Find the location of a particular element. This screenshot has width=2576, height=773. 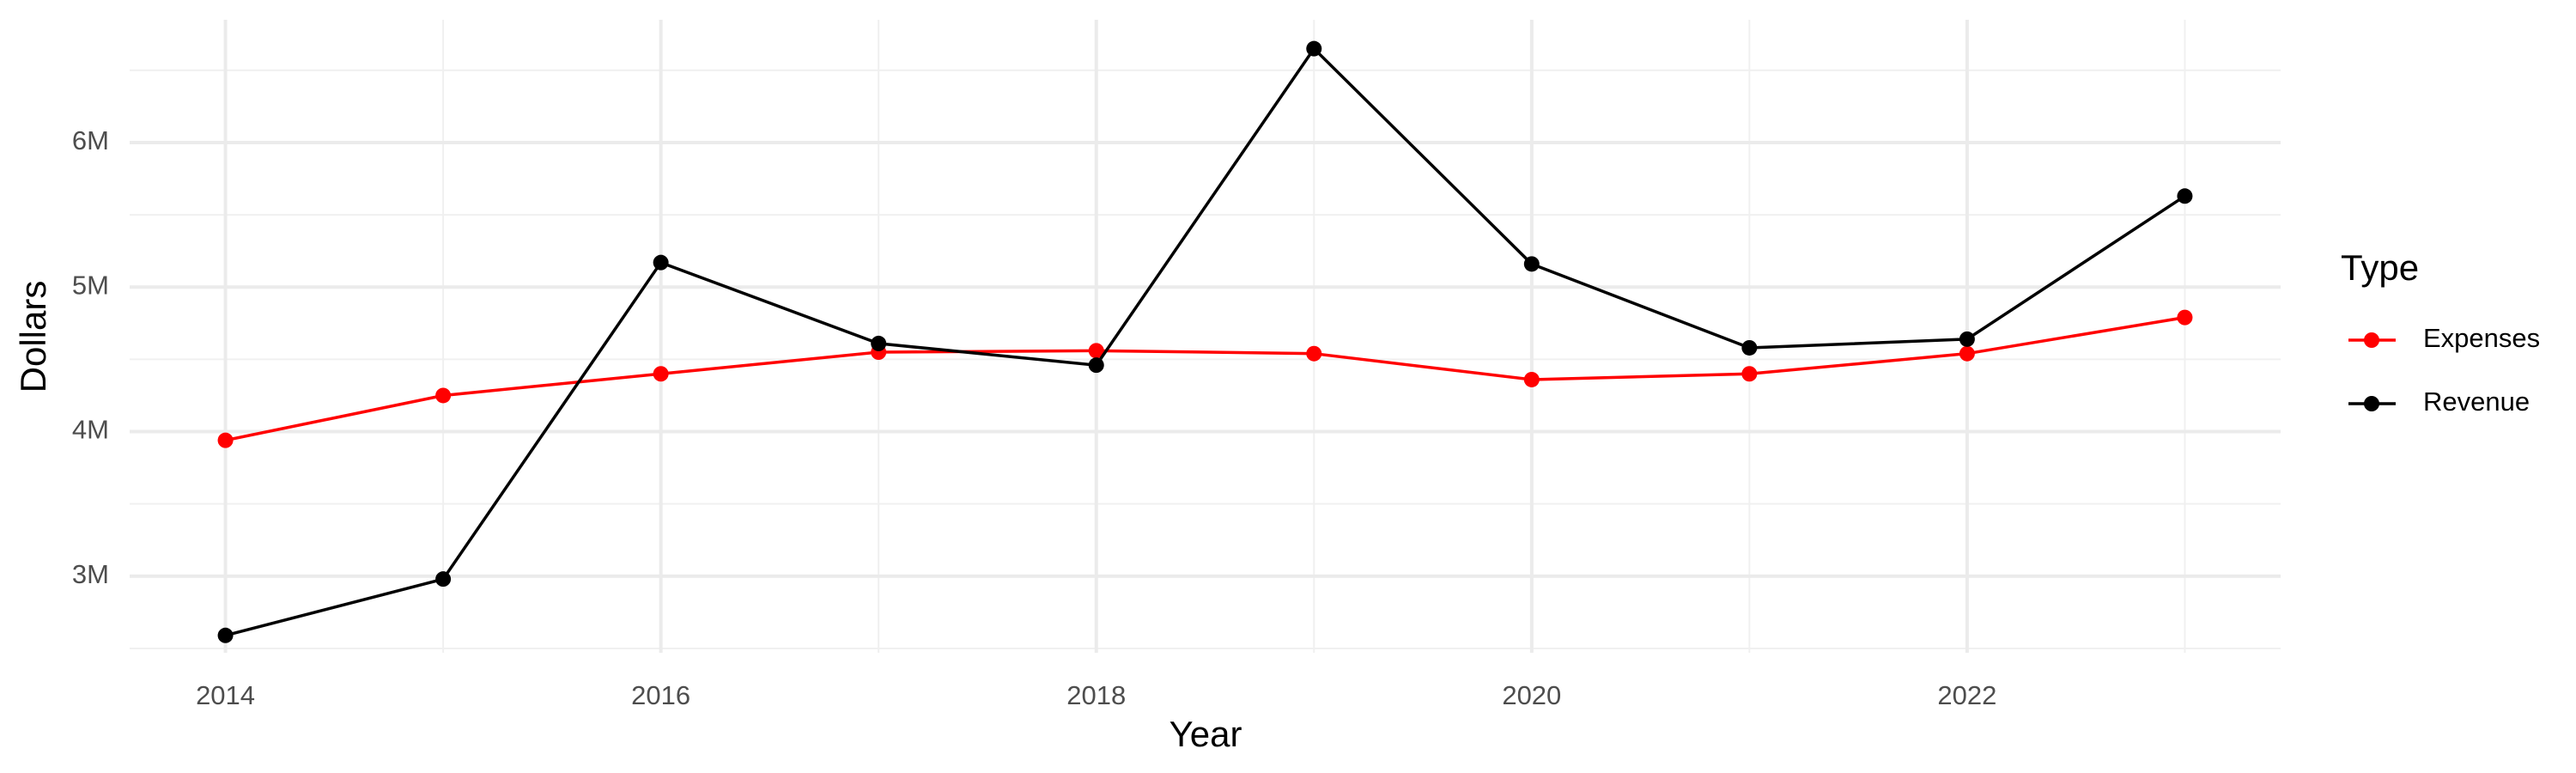

legend-label: Expenses is located at coordinates (2481, 338).